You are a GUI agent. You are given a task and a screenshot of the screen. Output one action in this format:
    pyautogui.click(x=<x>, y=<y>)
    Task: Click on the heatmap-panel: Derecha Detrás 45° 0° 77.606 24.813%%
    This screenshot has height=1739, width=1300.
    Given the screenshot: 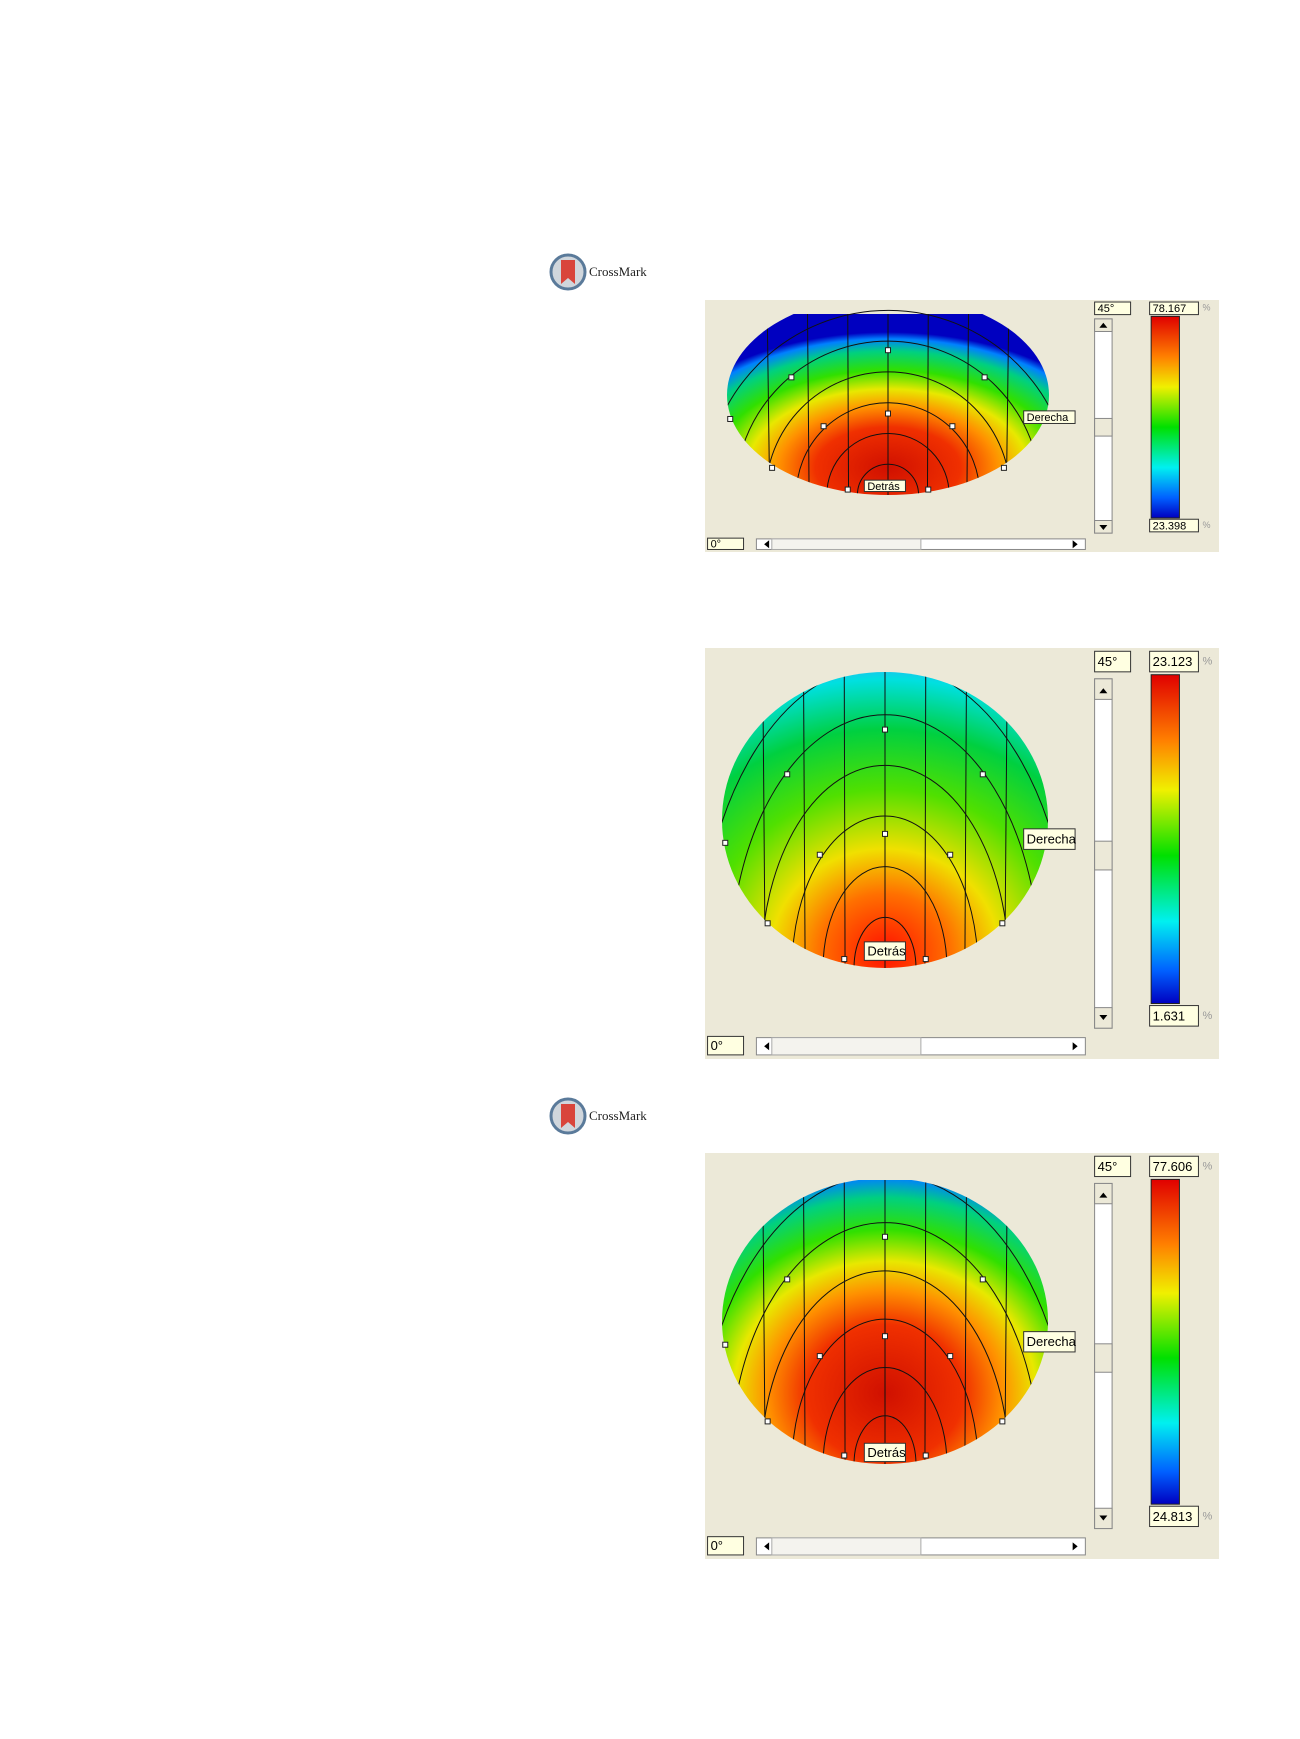 What is the action you would take?
    pyautogui.click(x=962, y=1356)
    